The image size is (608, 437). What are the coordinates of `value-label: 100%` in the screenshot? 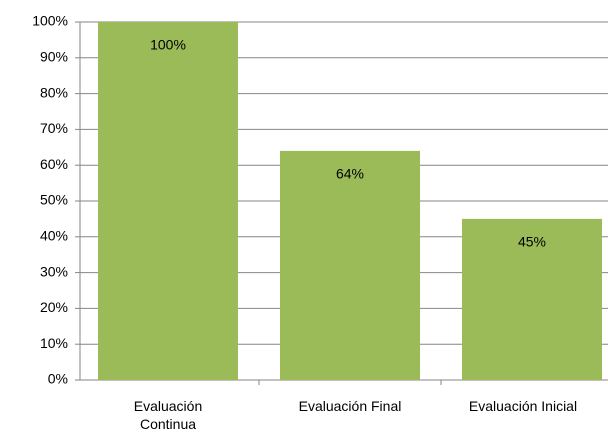 It's located at (168, 45).